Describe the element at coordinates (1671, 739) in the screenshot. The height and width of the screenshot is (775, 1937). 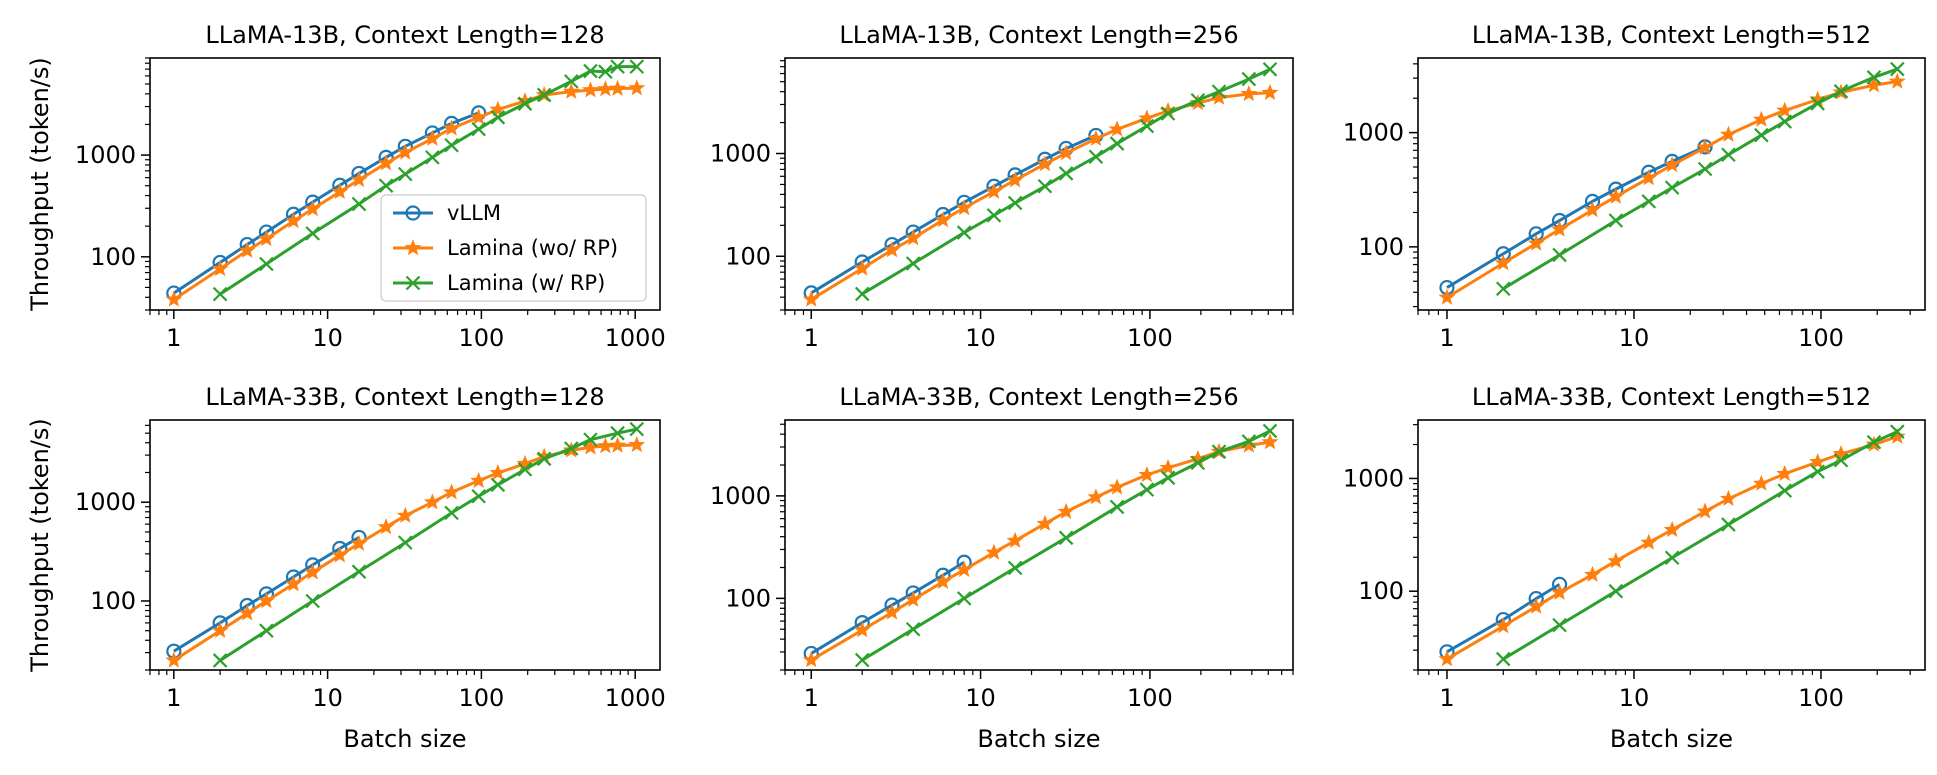
I see `x-axis-label: Batch size` at that location.